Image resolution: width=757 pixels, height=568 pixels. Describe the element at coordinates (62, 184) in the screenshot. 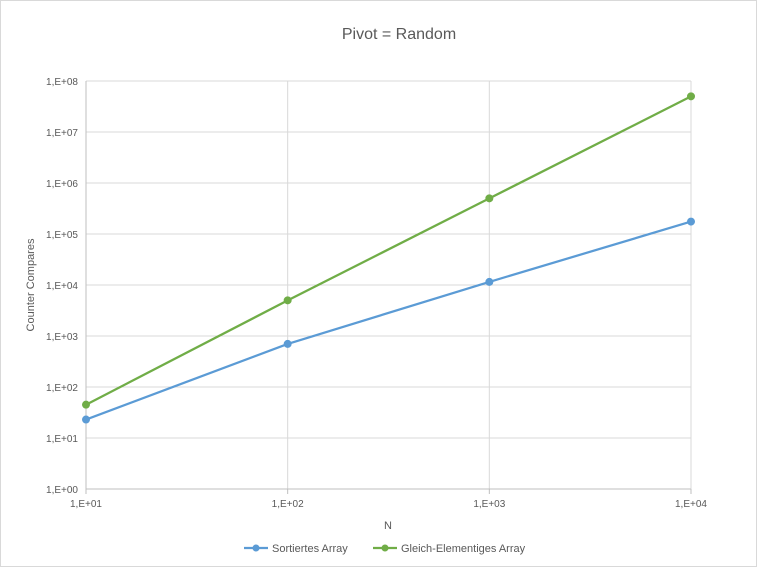

I see `y-tick-label: 1,E+06` at that location.